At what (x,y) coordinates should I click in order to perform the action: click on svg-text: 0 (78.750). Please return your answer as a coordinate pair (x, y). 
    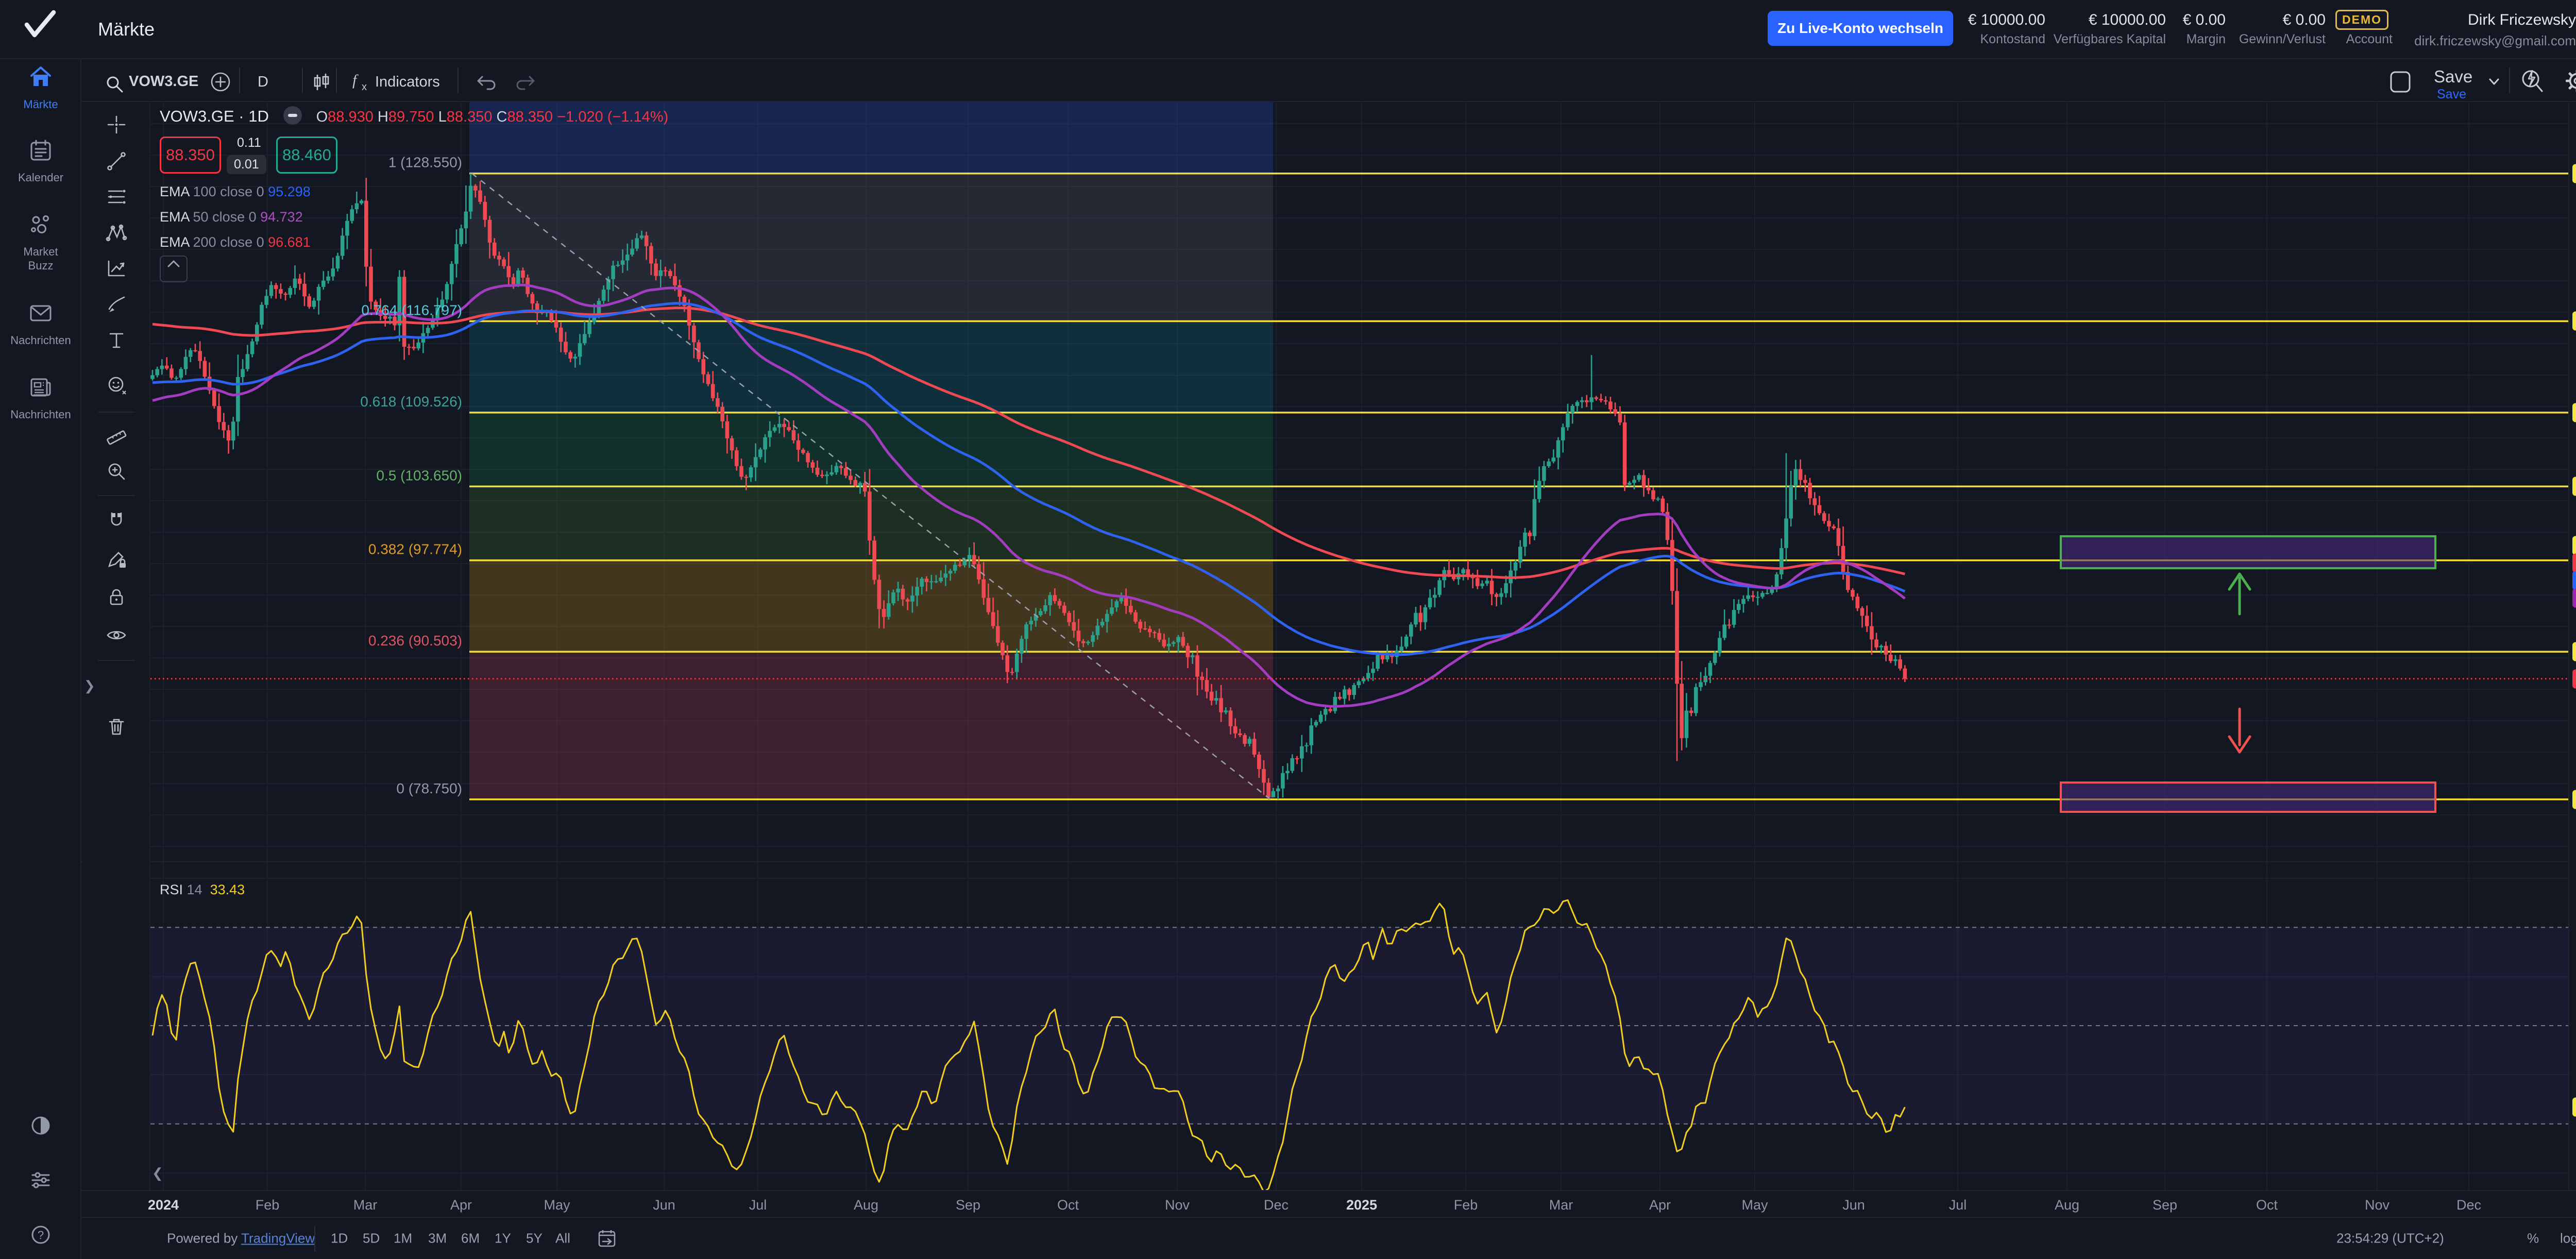
    Looking at the image, I should click on (429, 788).